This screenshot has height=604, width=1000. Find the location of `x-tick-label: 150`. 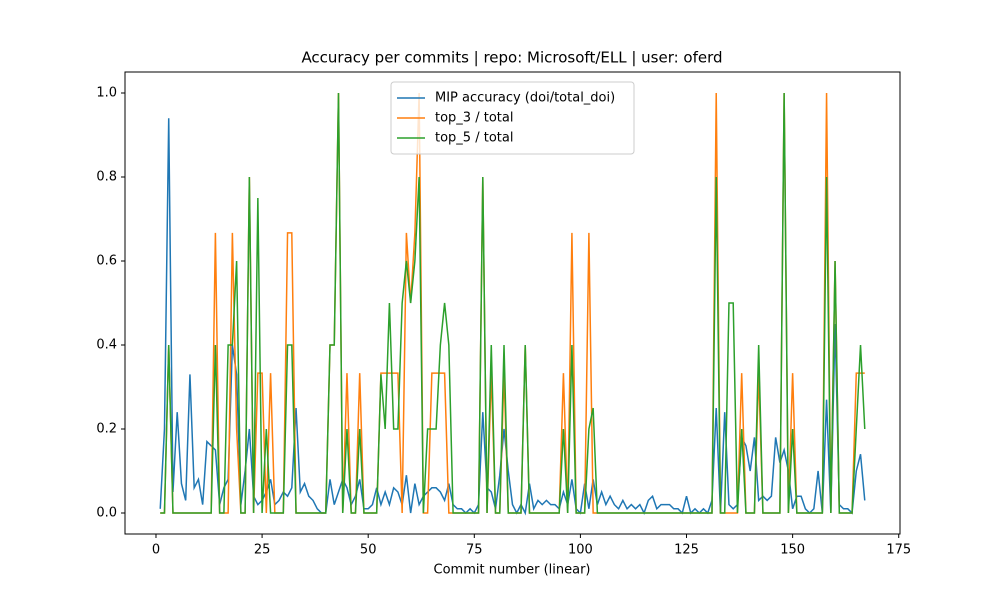

x-tick-label: 150 is located at coordinates (792, 550).